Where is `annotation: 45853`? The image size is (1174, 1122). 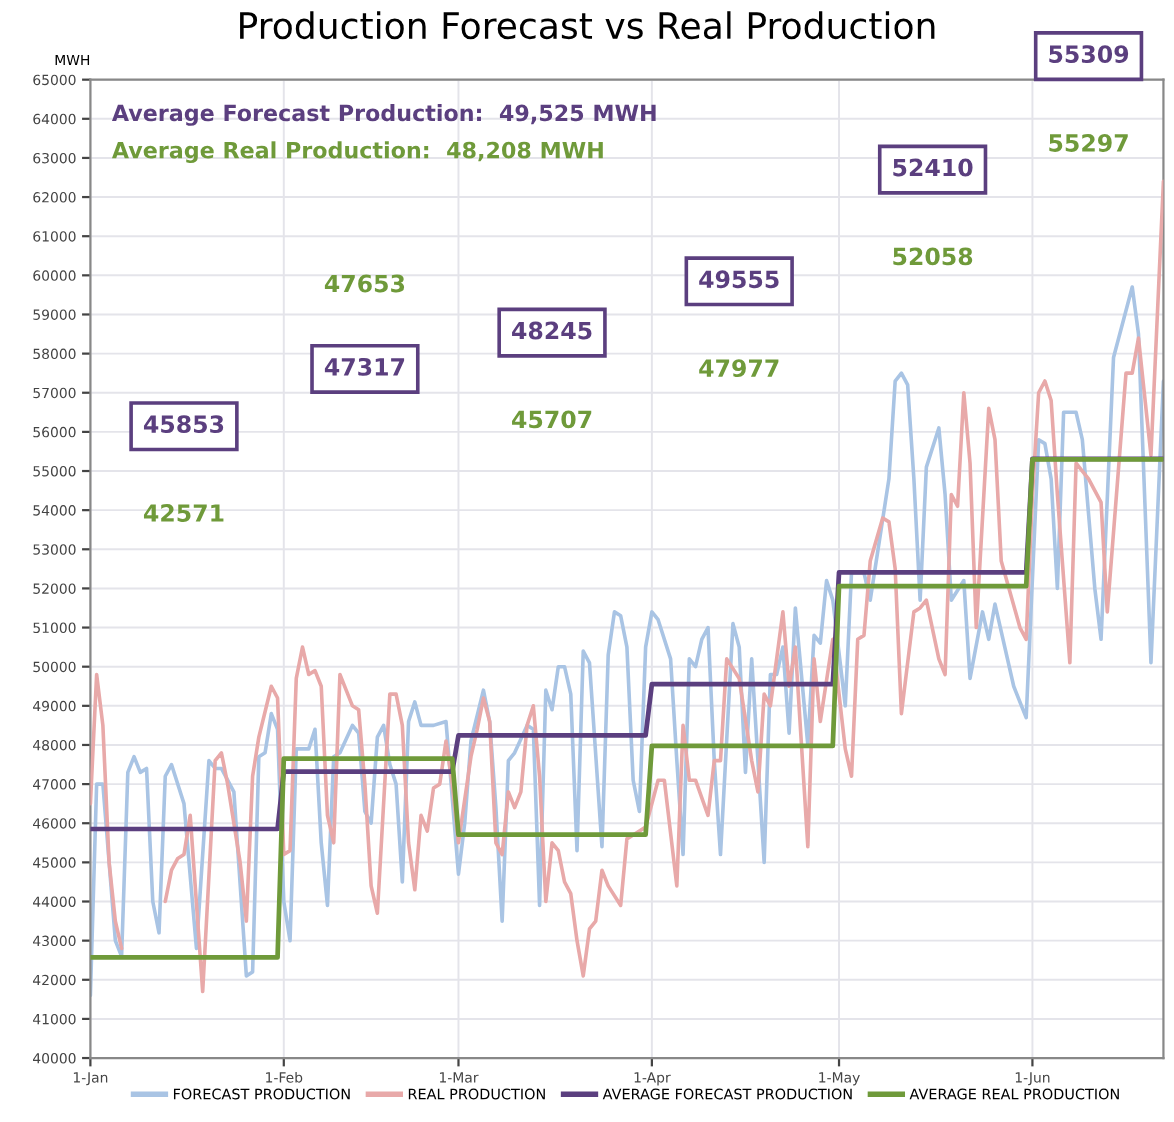
annotation: 45853 is located at coordinates (183, 424).